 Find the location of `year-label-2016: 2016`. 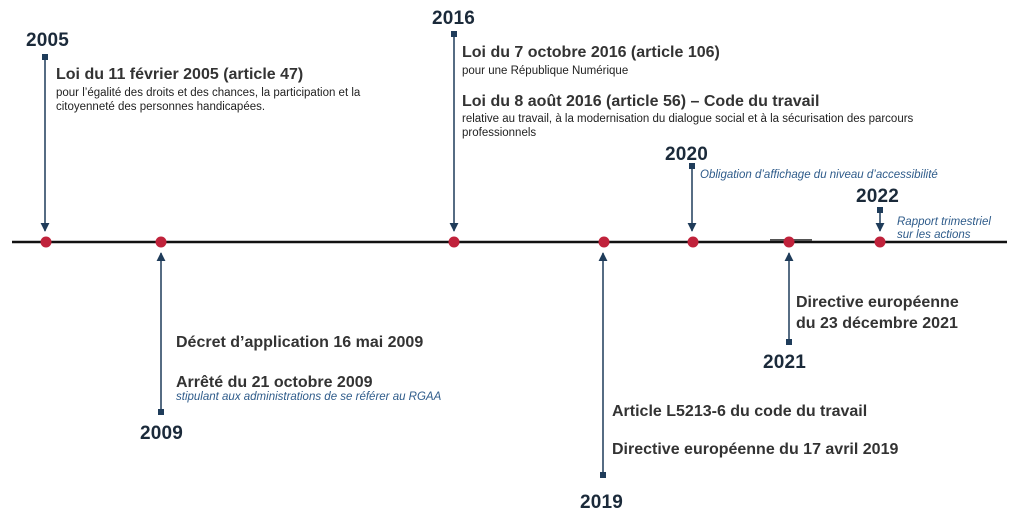

year-label-2016: 2016 is located at coordinates (454, 18).